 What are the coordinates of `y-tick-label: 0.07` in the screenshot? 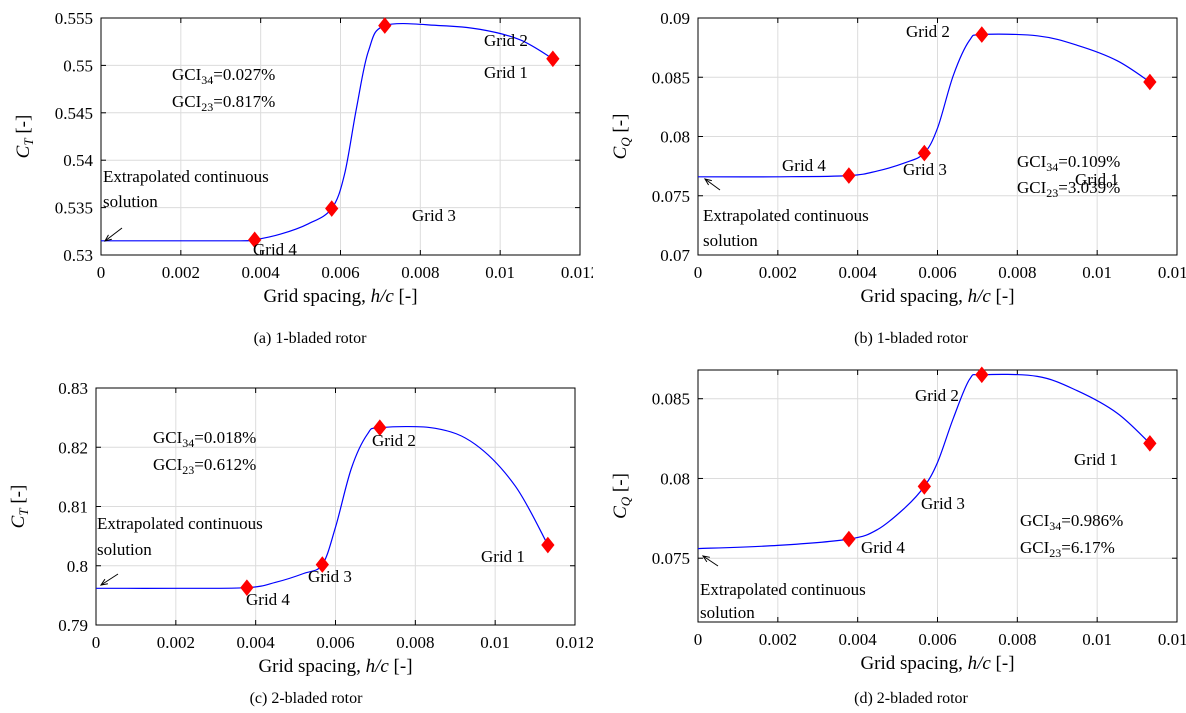 It's located at (675, 255).